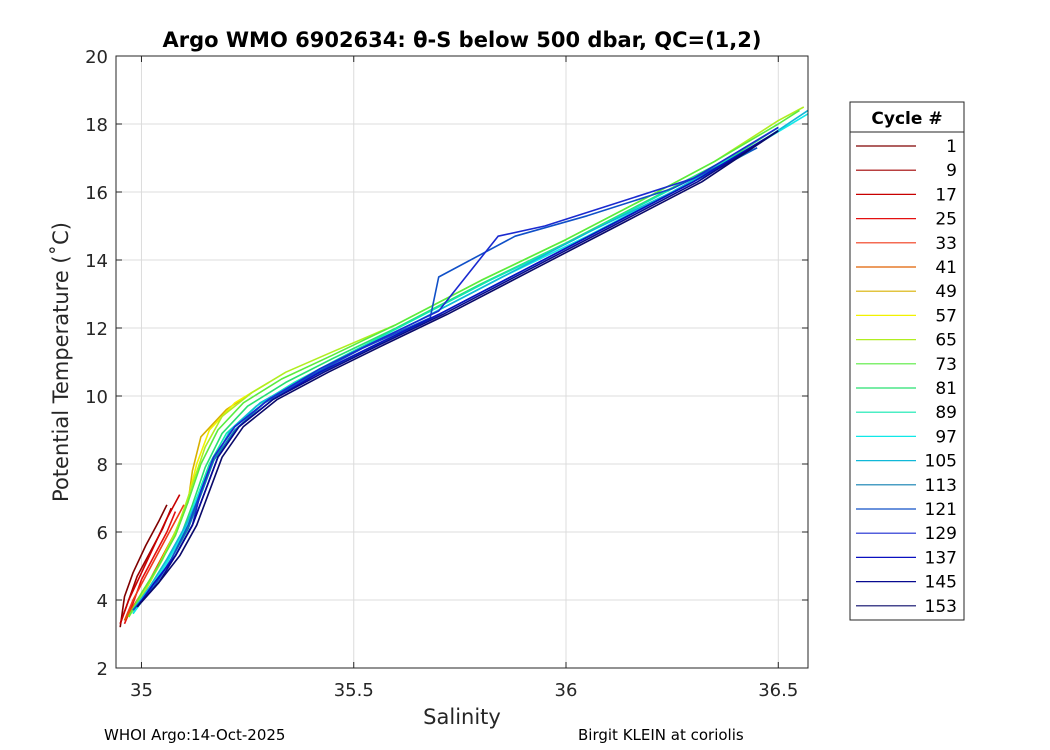 The image size is (1050, 750). What do you see at coordinates (946, 195) in the screenshot?
I see `legend-label-17: 17` at bounding box center [946, 195].